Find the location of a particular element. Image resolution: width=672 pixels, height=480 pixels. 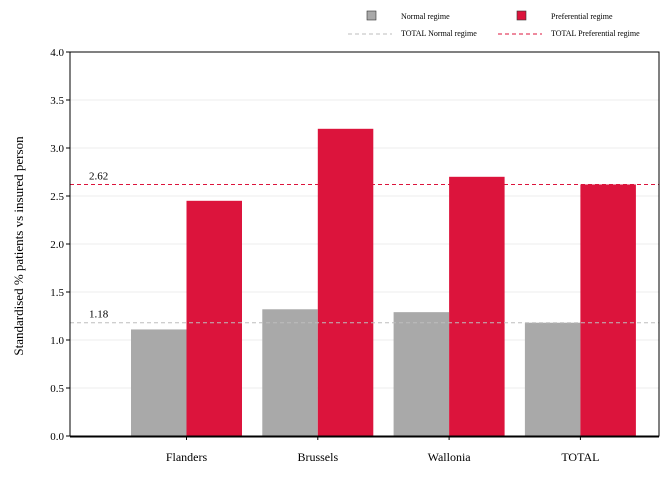

x-tick-label: Flanders is located at coordinates (187, 457).